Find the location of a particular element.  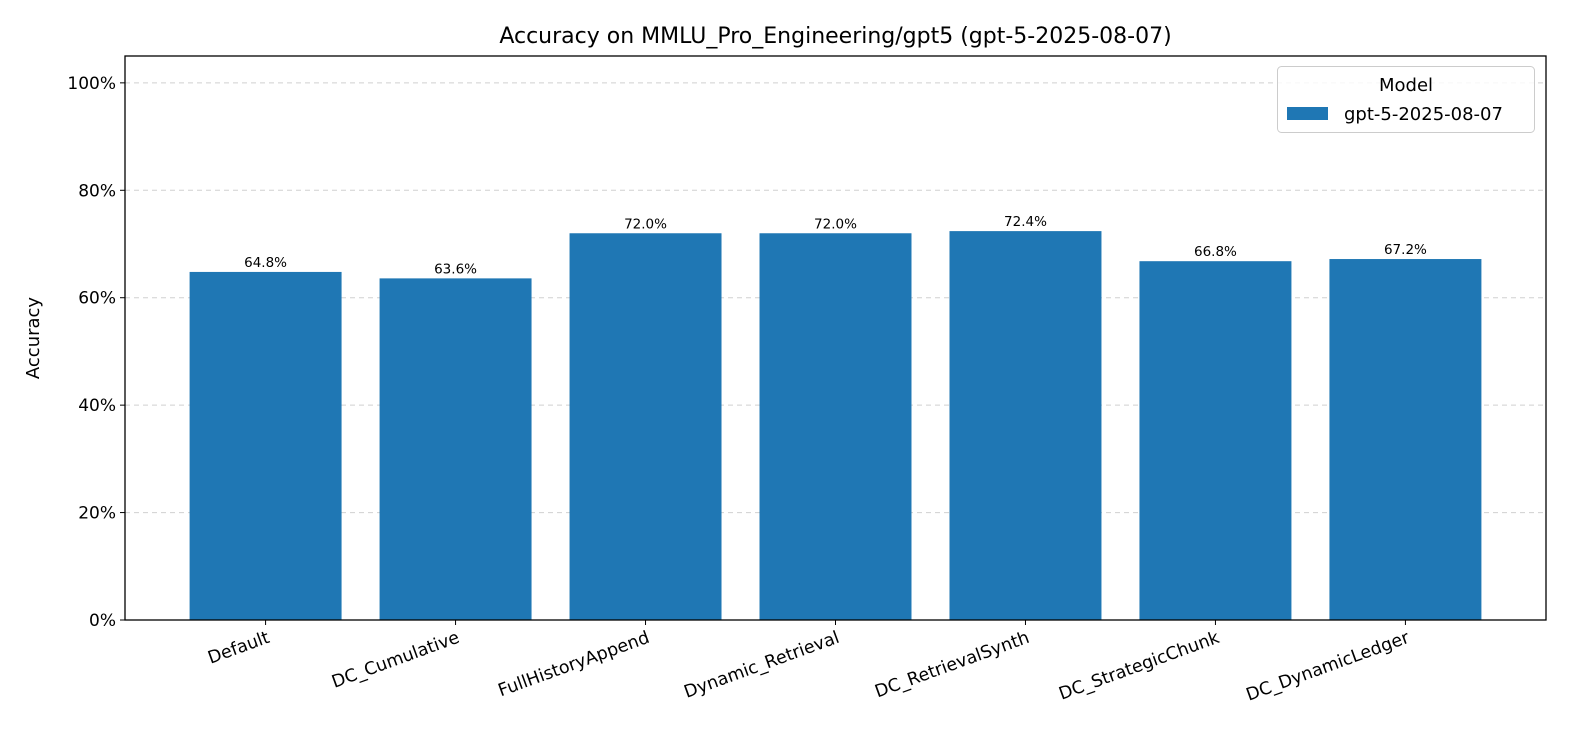

x-tick-label: Dynamic_Retrieval is located at coordinates (762, 665).